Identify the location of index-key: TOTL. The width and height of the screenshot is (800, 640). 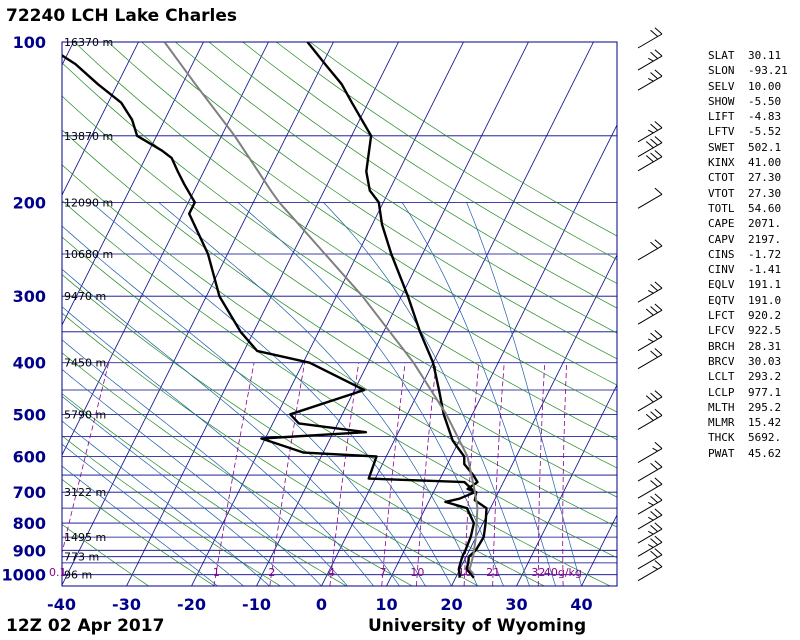
(721, 208).